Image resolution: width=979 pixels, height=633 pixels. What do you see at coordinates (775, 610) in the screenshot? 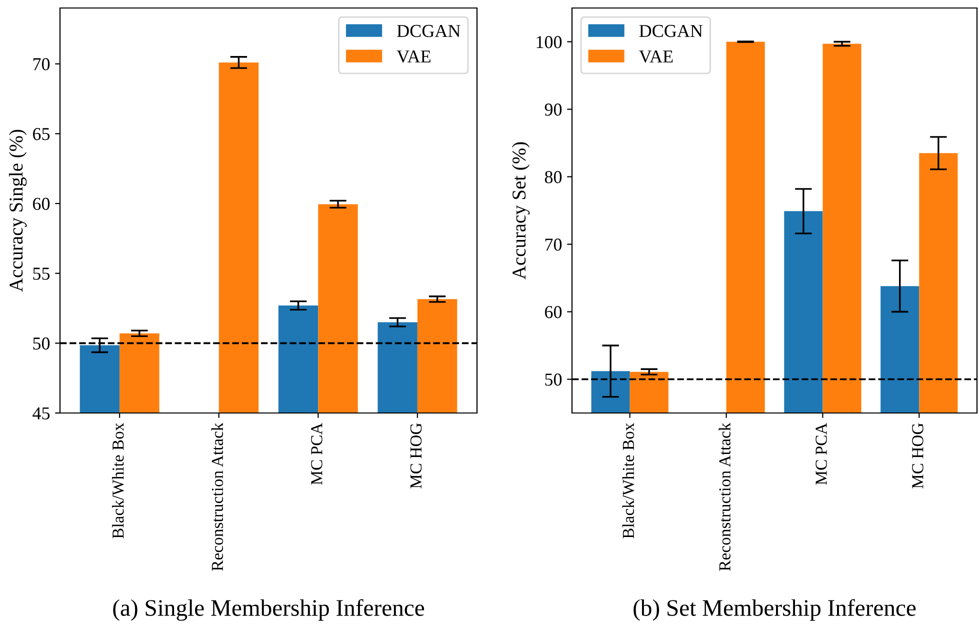
I see `x-axis-title: (b) Set Membership Inference` at bounding box center [775, 610].